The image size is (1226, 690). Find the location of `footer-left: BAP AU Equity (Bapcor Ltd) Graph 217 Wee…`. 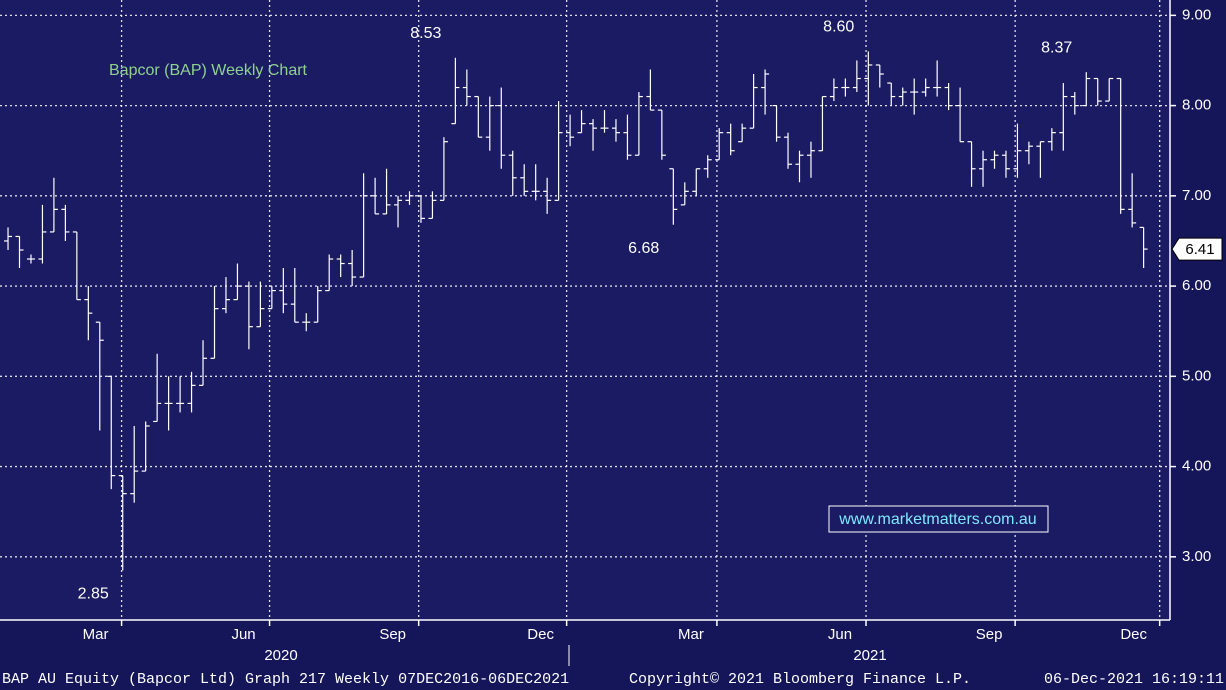

footer-left: BAP AU Equity (Bapcor Ltd) Graph 217 Wee… is located at coordinates (285, 679).